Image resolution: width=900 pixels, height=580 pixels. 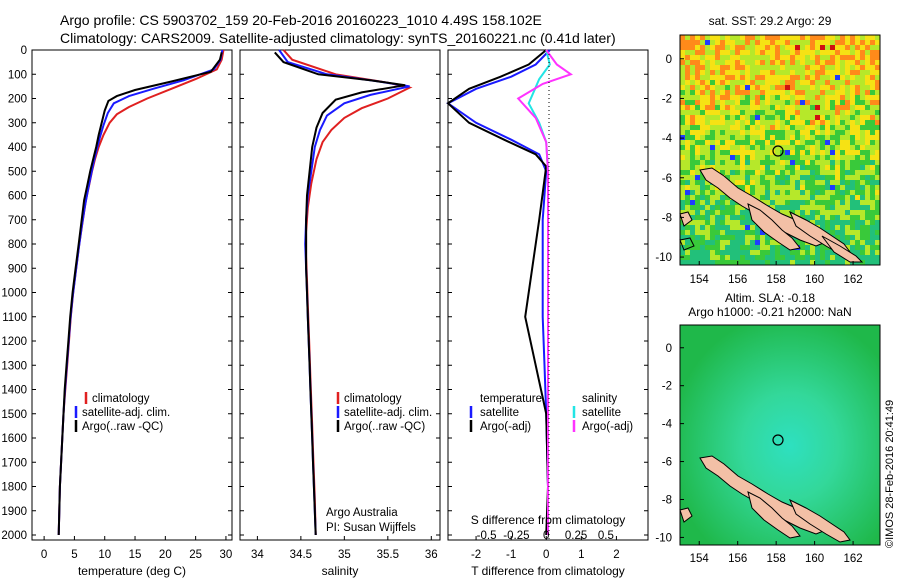 What do you see at coordinates (362, 513) in the screenshot?
I see `credit-line1: Argo Australia` at bounding box center [362, 513].